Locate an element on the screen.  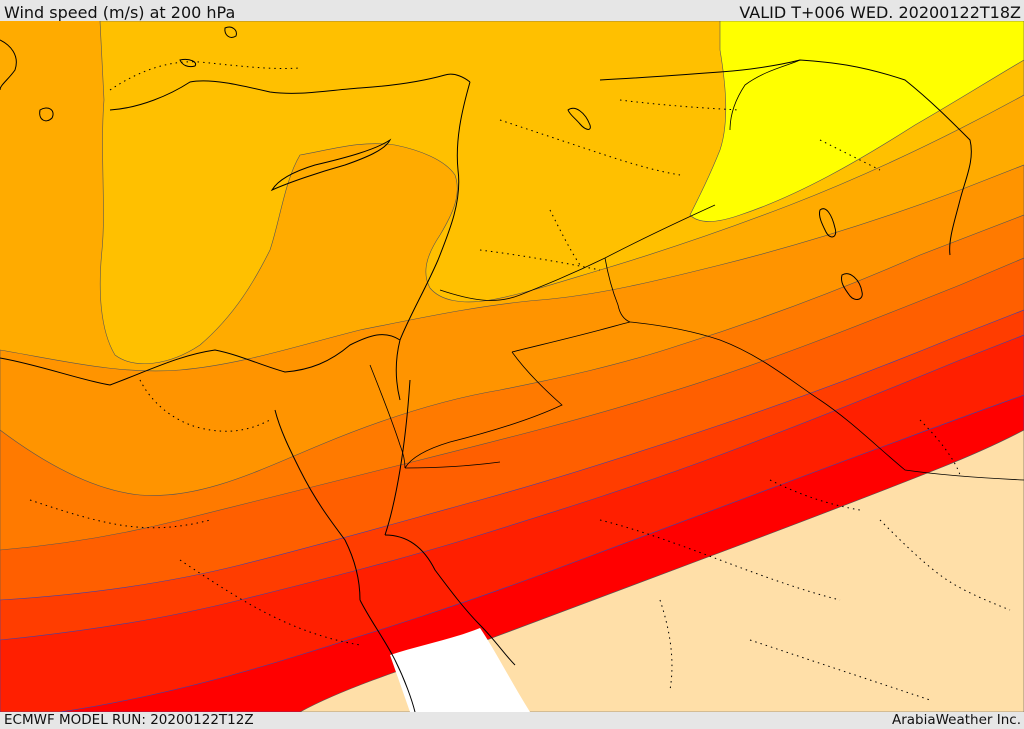
valid-time: VALID T+006 WED. 20200122T18Z is located at coordinates (880, 12).